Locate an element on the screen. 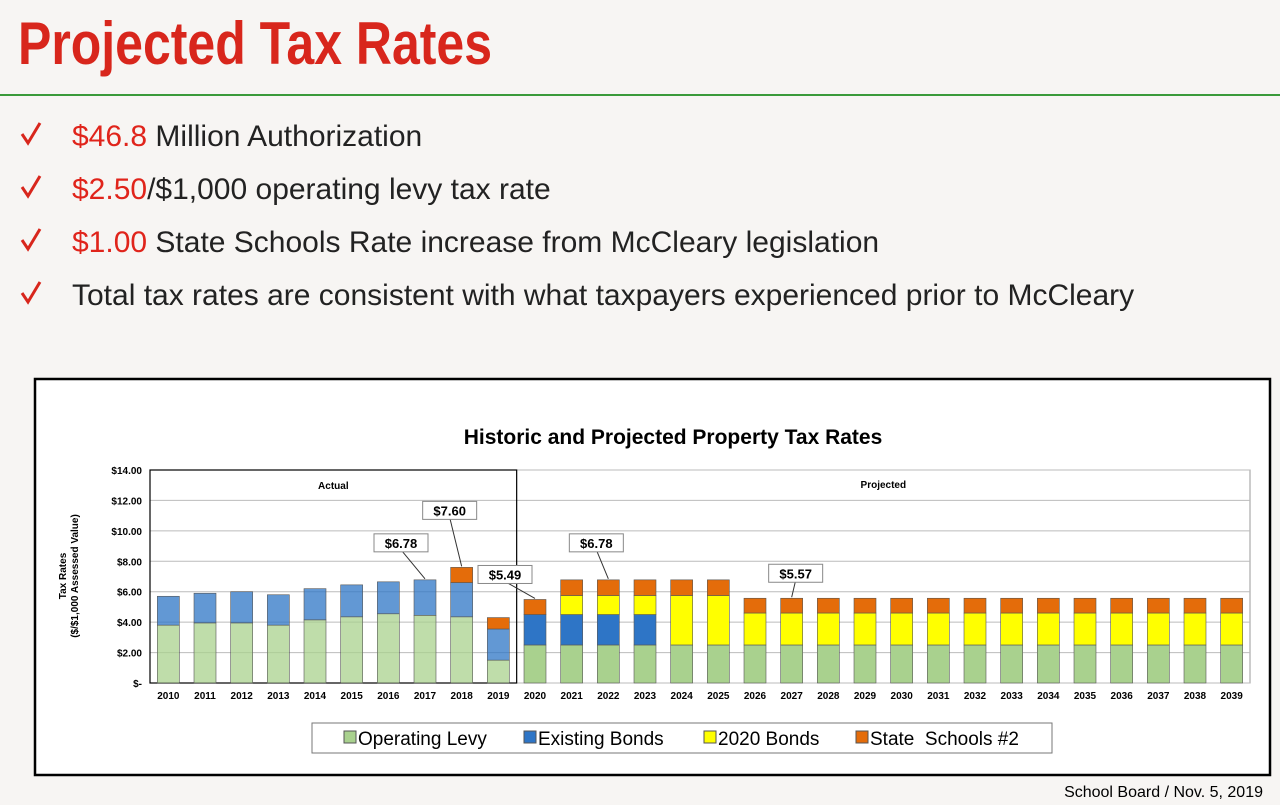 The image size is (1280, 805). y-tick-label: $10.00 is located at coordinates (126, 532).